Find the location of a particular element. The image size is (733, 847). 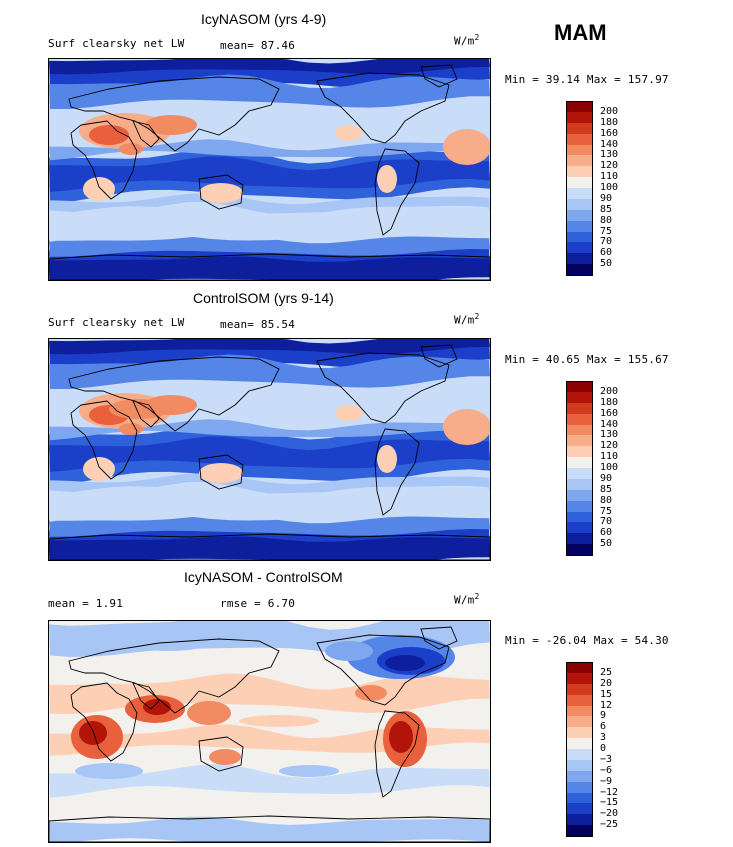

colorbar-tick-label: −20 is located at coordinates (609, 814).